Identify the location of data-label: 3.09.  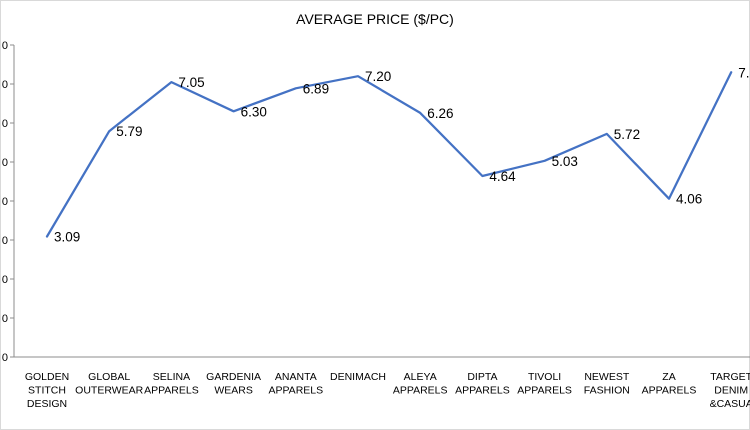
(67, 236).